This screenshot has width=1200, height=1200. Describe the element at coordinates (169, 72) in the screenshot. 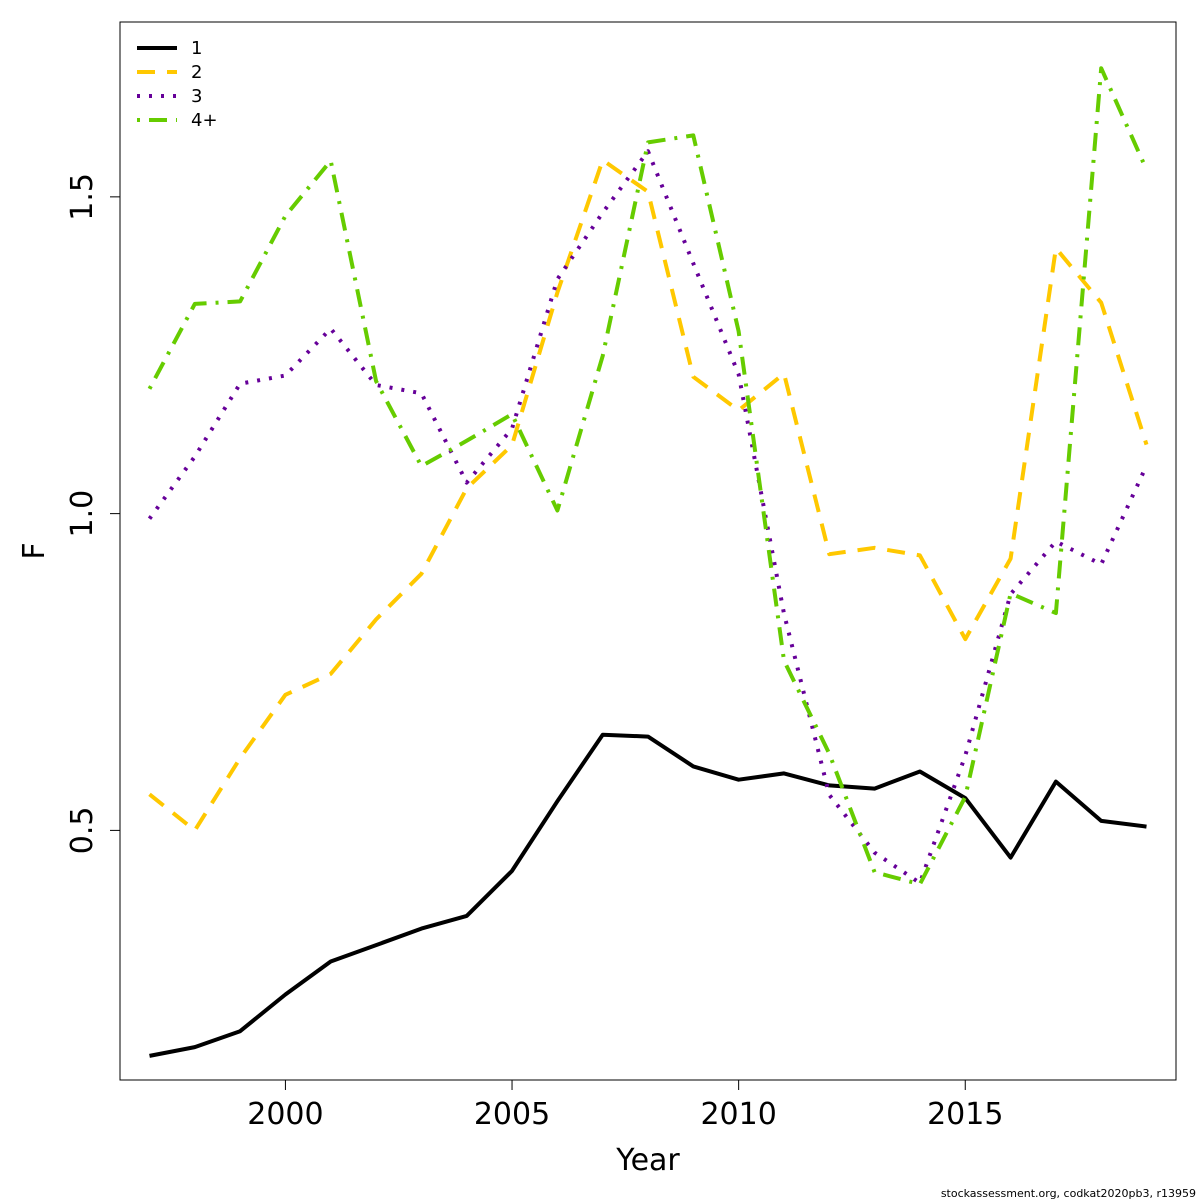

I see `legend-item-2: 2` at that location.